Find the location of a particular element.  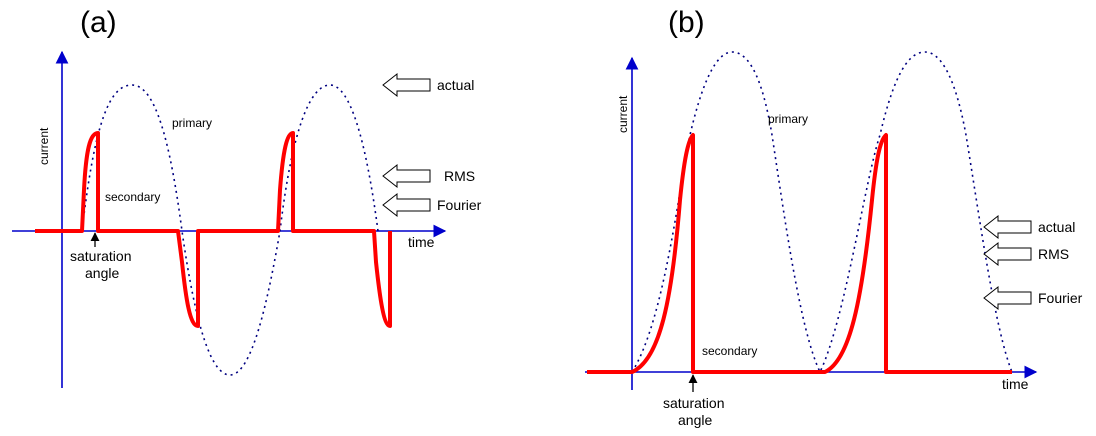

secondary-current-curve is located at coordinates (213, 229).